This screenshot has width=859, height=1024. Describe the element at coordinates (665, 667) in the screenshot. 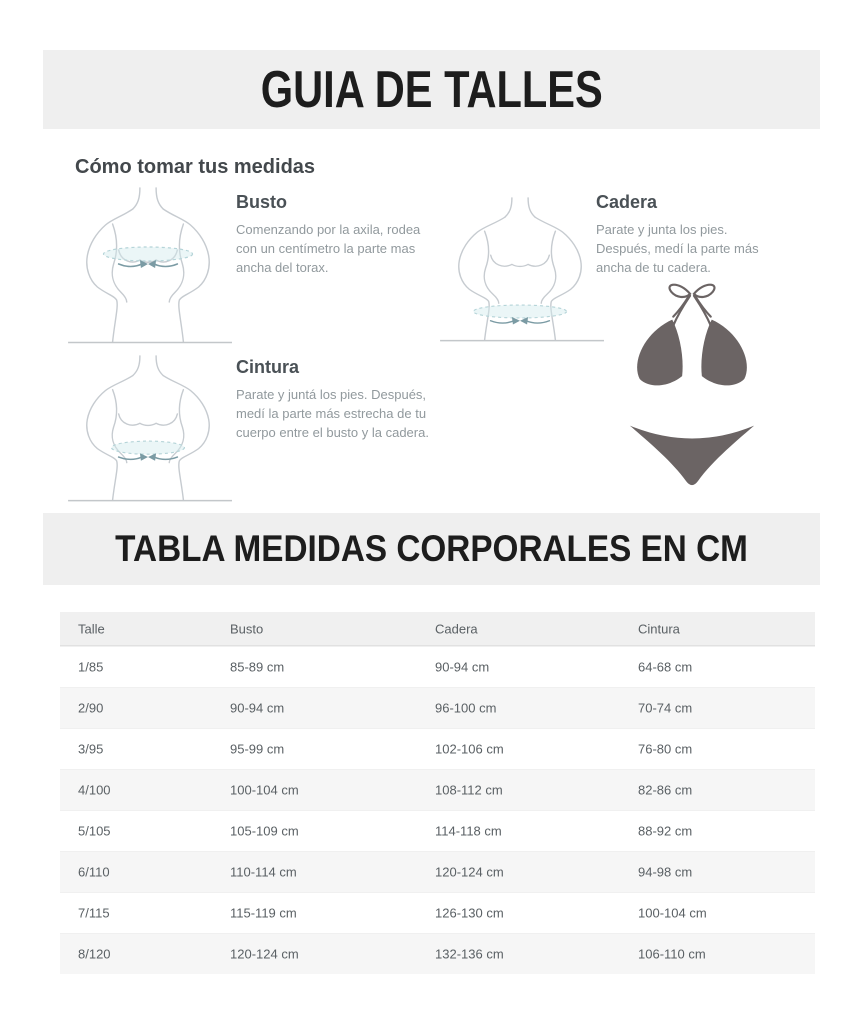

I see `table-cell: 64-68 cm` at that location.